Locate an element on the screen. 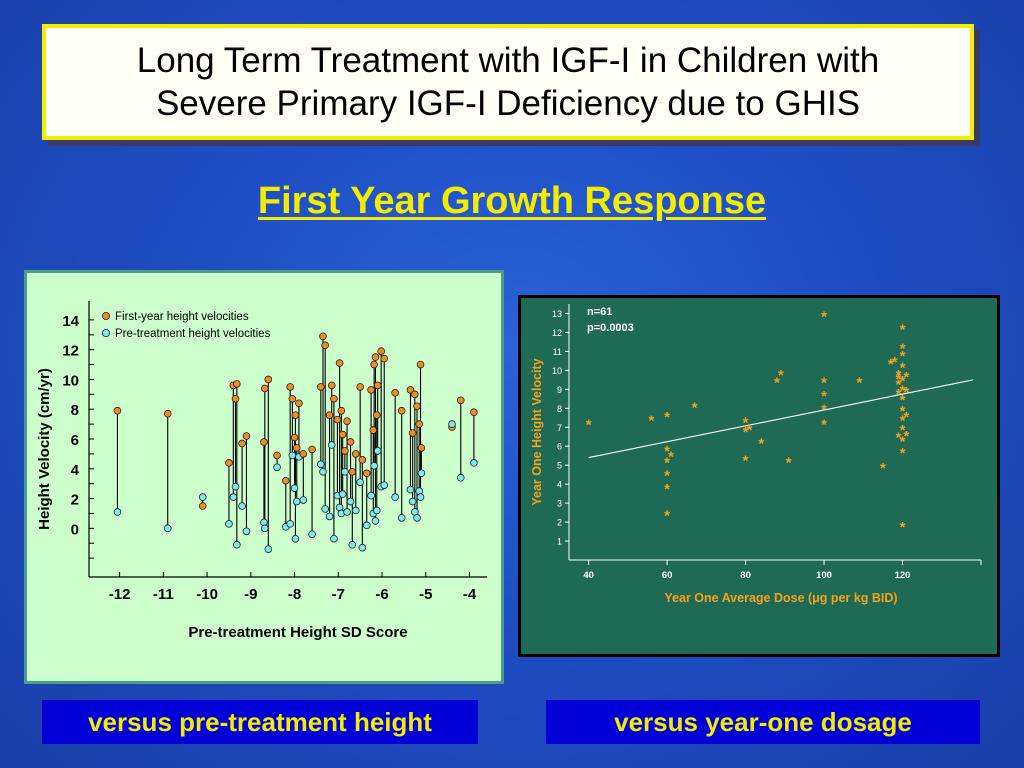 Image resolution: width=1024 pixels, height=768 pixels. y-tick-label: 0 is located at coordinates (75, 529).